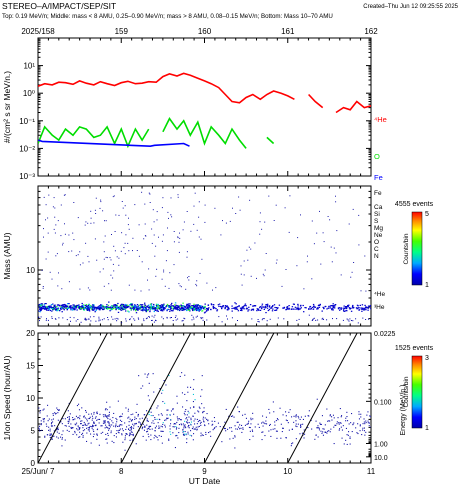  I want to click on middle-y-tick-label: 10, so click(30, 270).